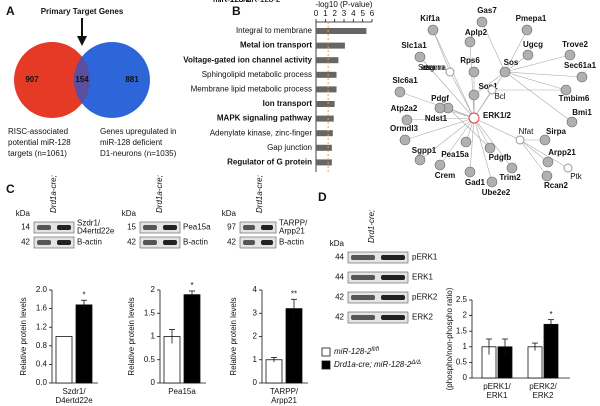 The width and height of the screenshot is (600, 406). Describe the element at coordinates (132, 79) in the screenshot. I see `venn-count: 881` at that location.